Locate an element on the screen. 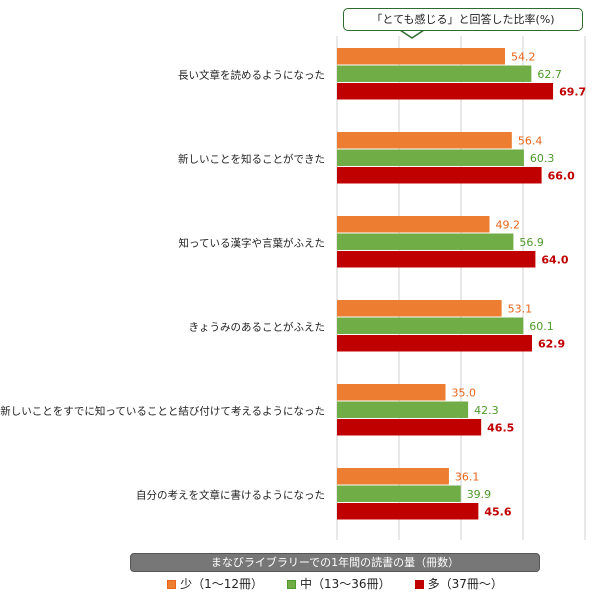 The height and width of the screenshot is (603, 600). data-label: 62.9 is located at coordinates (551, 344).